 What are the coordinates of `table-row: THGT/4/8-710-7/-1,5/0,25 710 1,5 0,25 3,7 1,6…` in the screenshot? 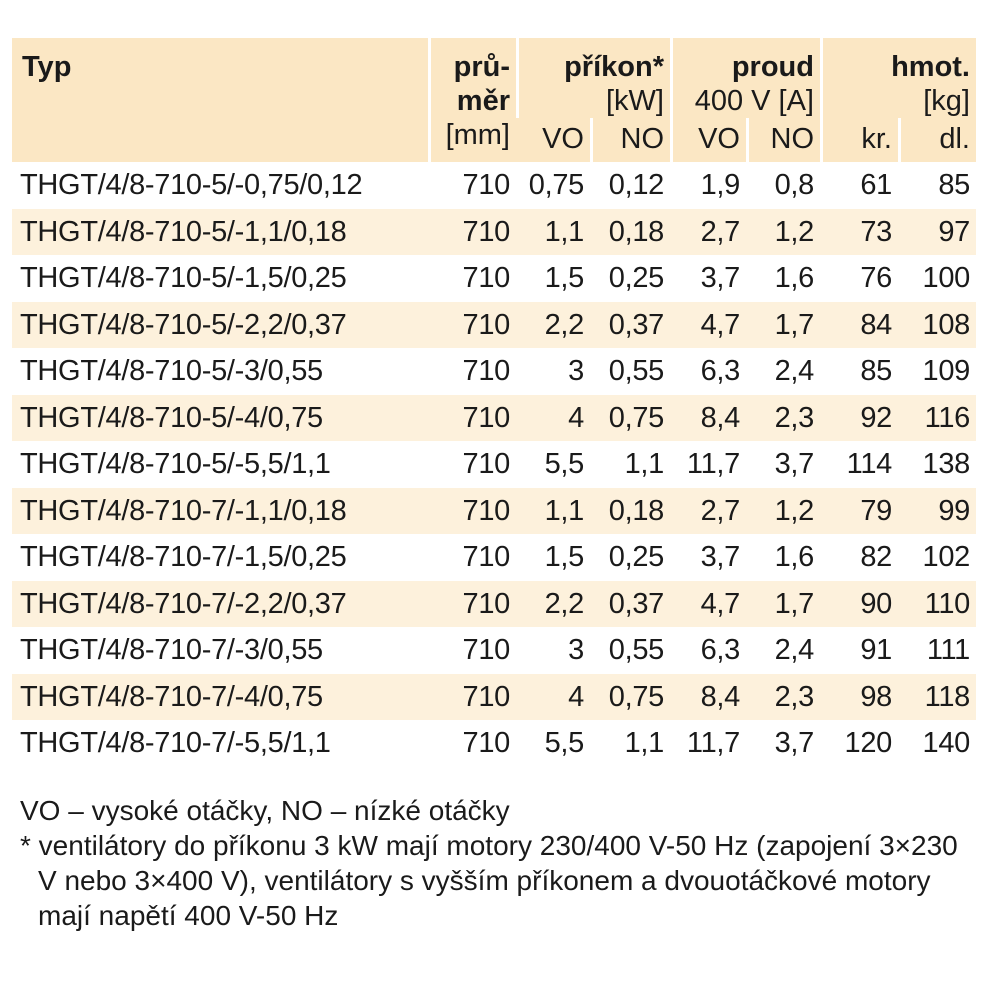 It's located at (494, 557).